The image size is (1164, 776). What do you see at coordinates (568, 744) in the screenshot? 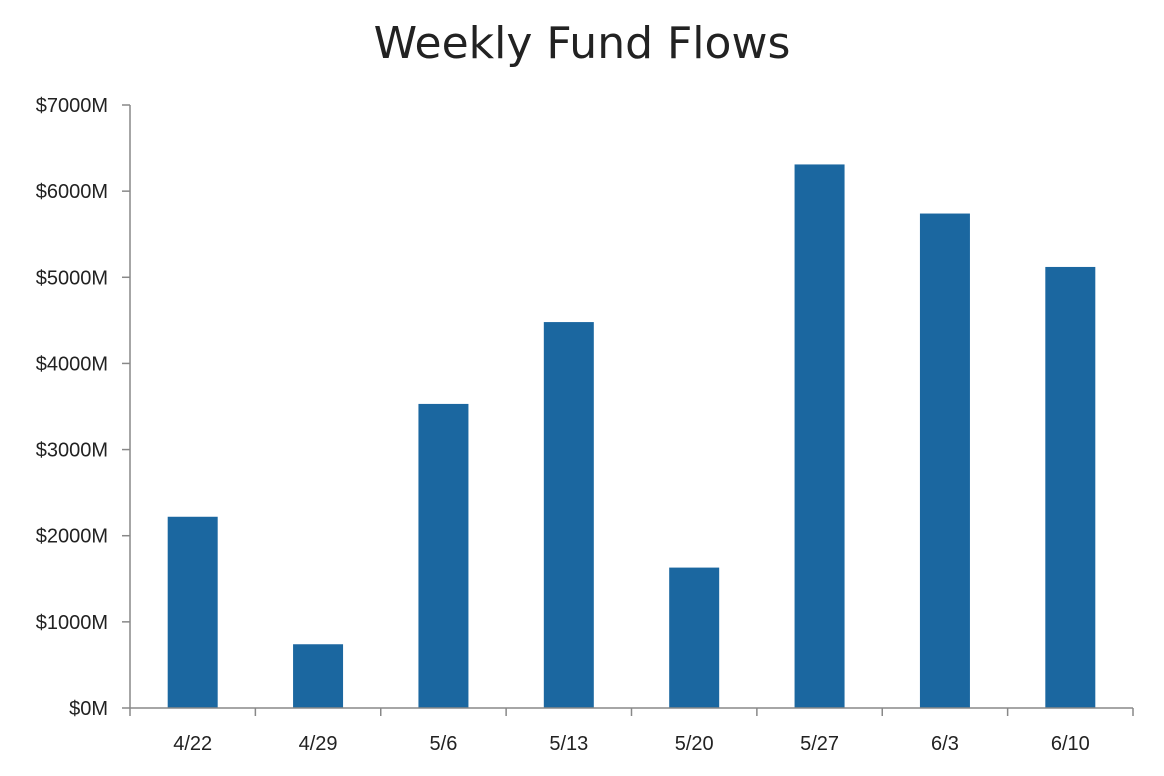
I see `x-tick-label: 5/13` at bounding box center [568, 744].